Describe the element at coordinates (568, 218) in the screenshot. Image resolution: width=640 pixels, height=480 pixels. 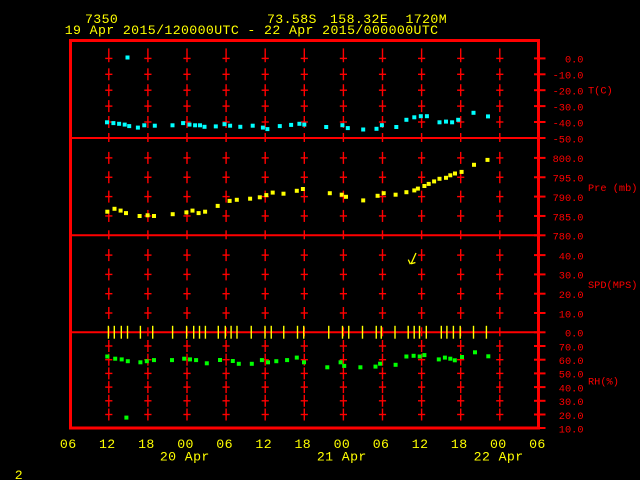
I see `svg-text: 785.0` at that location.